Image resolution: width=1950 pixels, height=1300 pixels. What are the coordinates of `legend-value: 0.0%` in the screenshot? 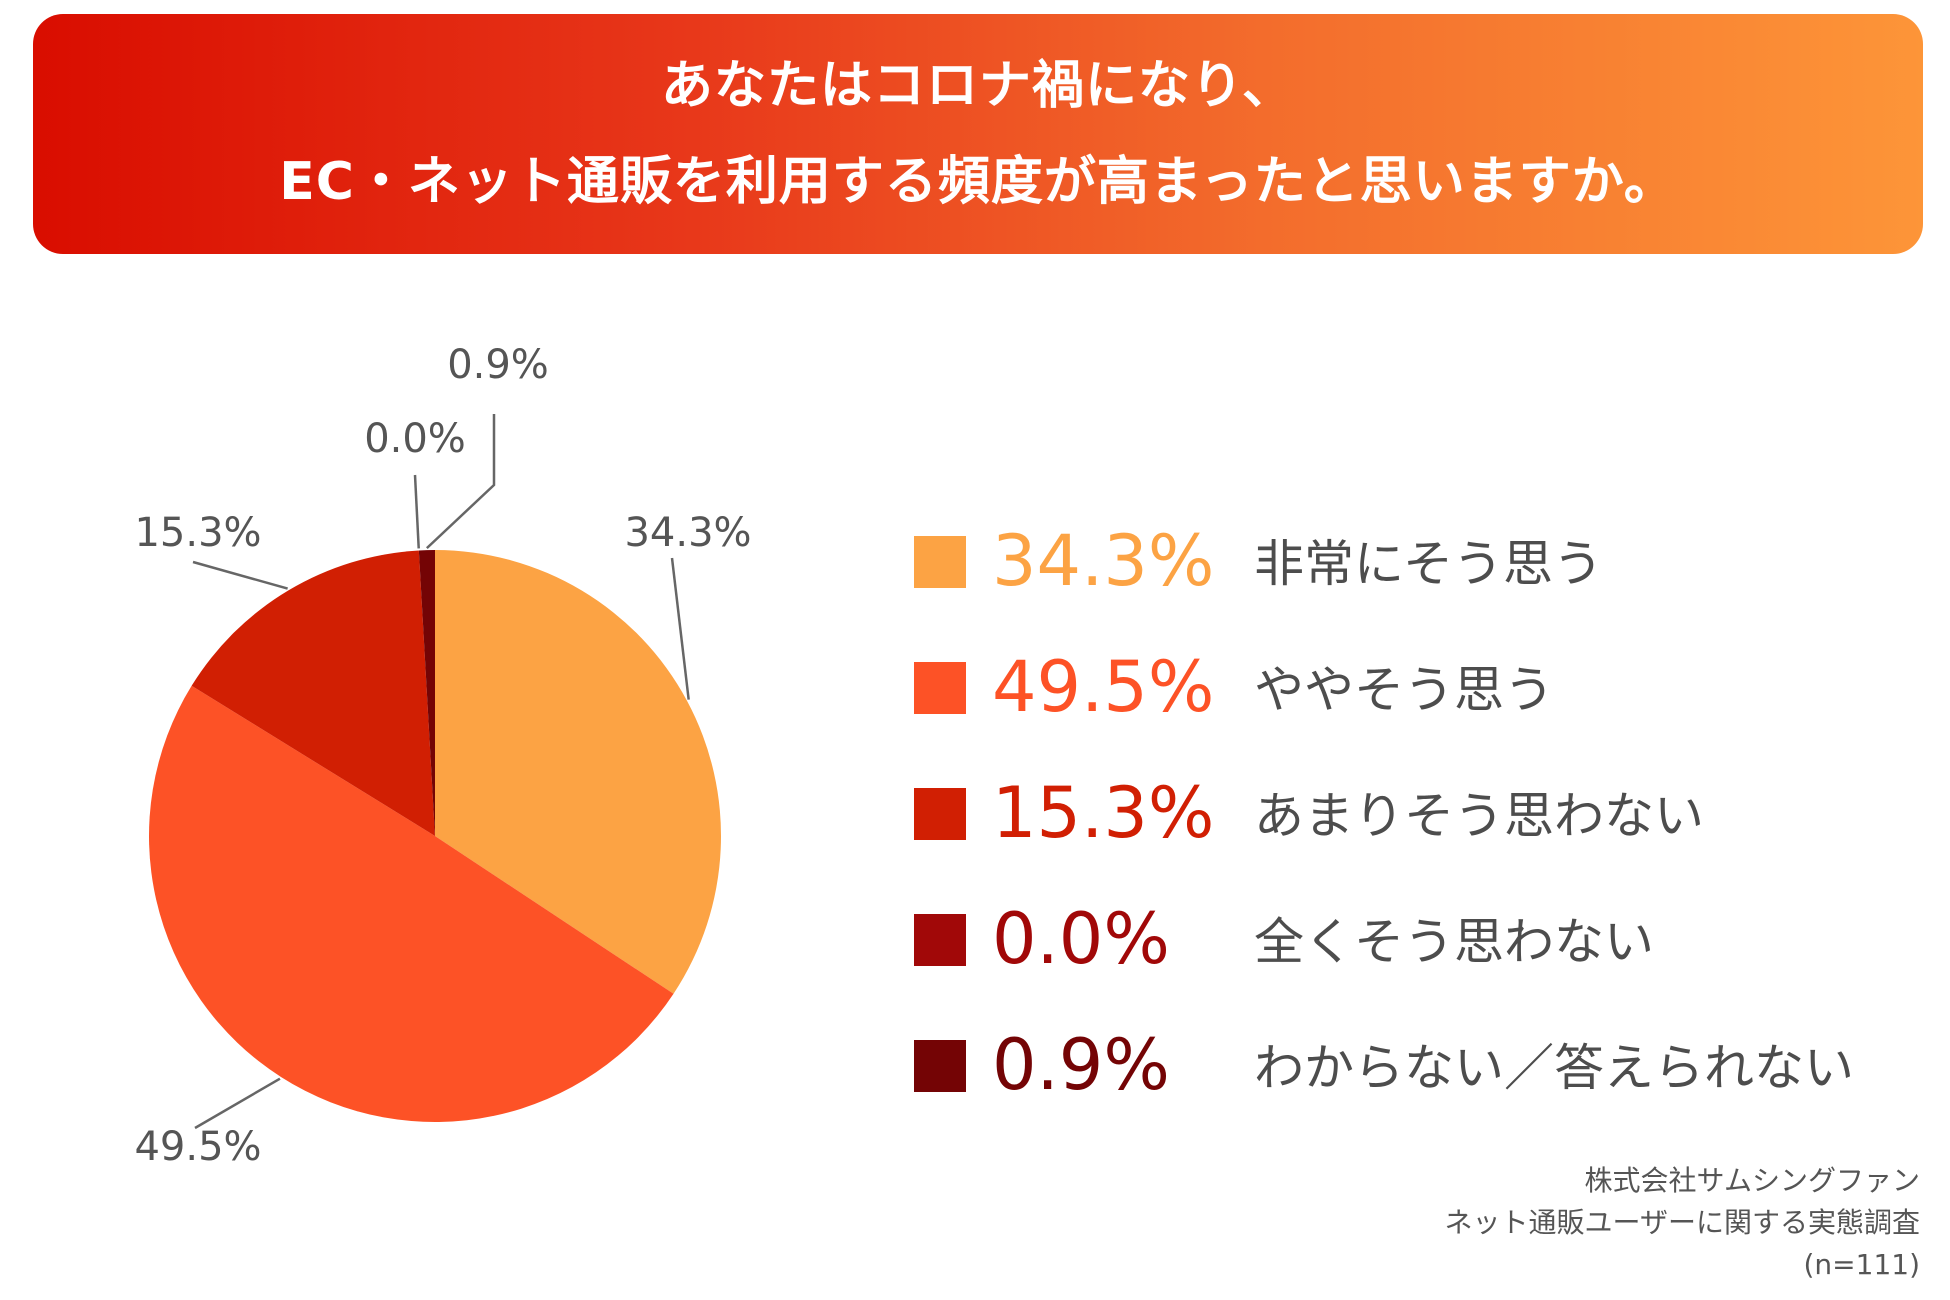 It's located at (1081, 939).